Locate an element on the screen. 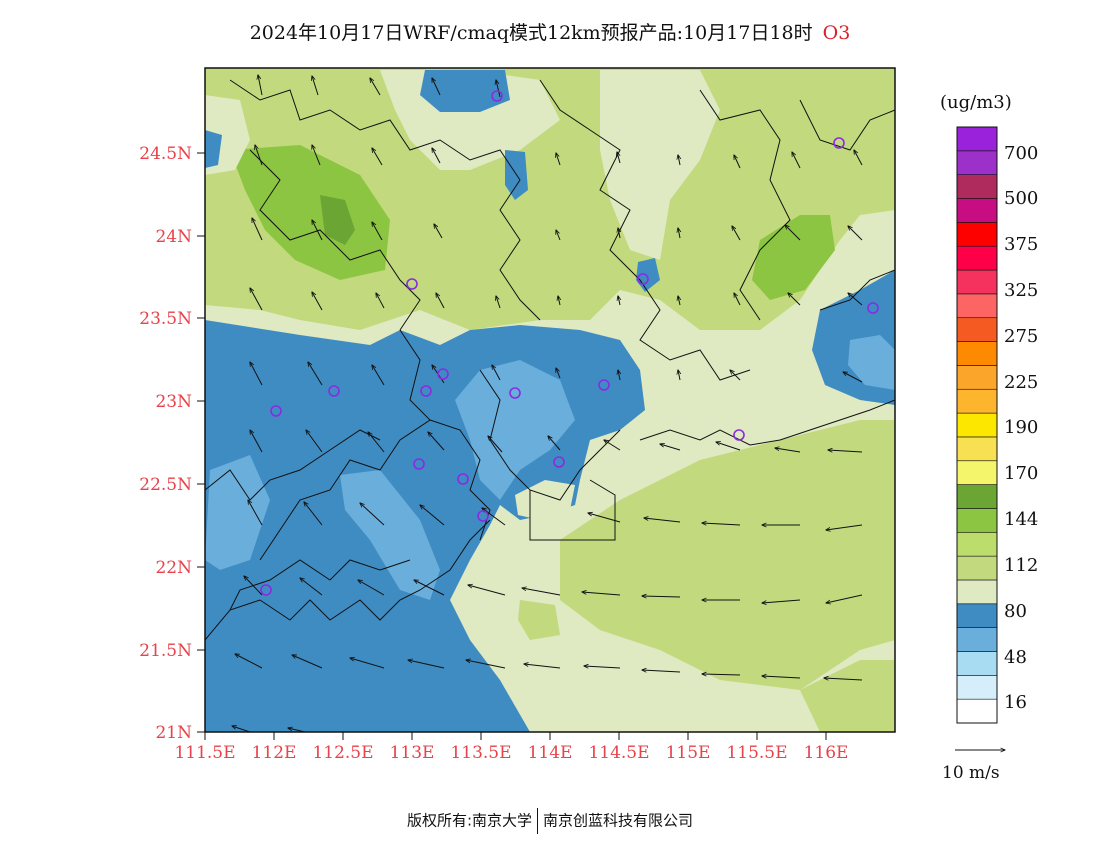 The width and height of the screenshot is (1100, 850). lat-tick-label: 24N is located at coordinates (173, 237).